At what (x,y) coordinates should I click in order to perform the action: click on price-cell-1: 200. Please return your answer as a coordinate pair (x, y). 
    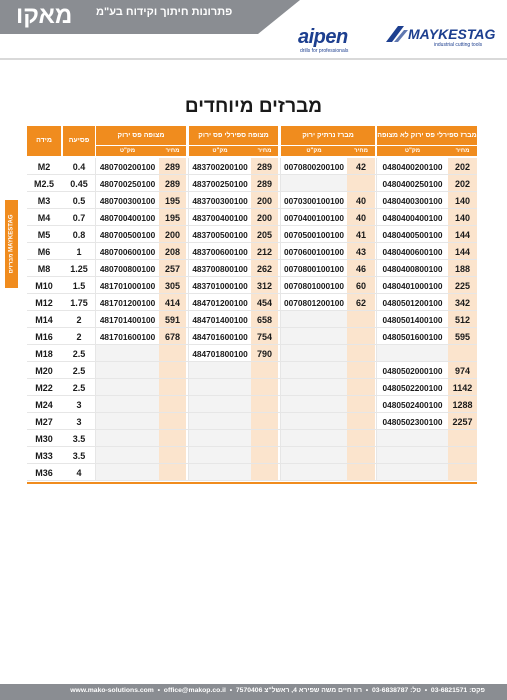
    Looking at the image, I should click on (172, 234).